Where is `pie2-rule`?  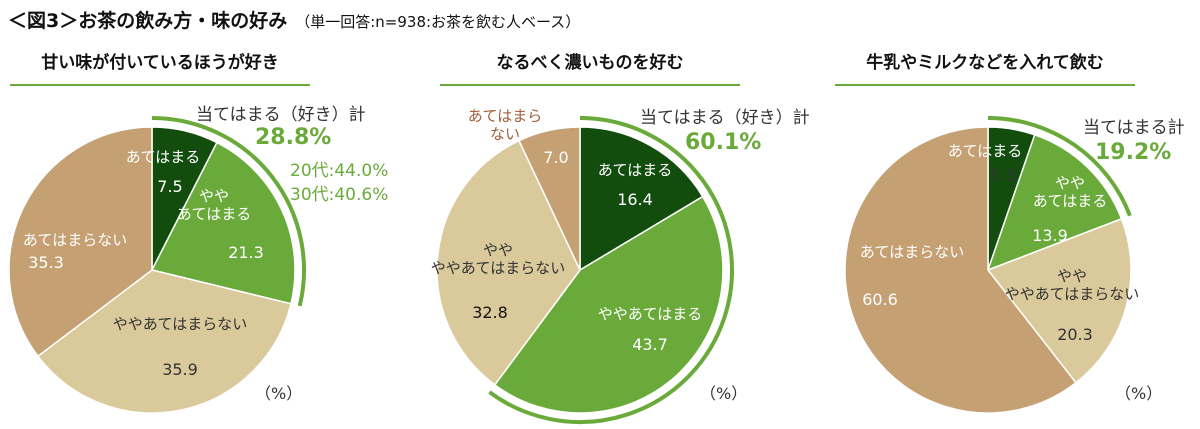
pie2-rule is located at coordinates (590, 85).